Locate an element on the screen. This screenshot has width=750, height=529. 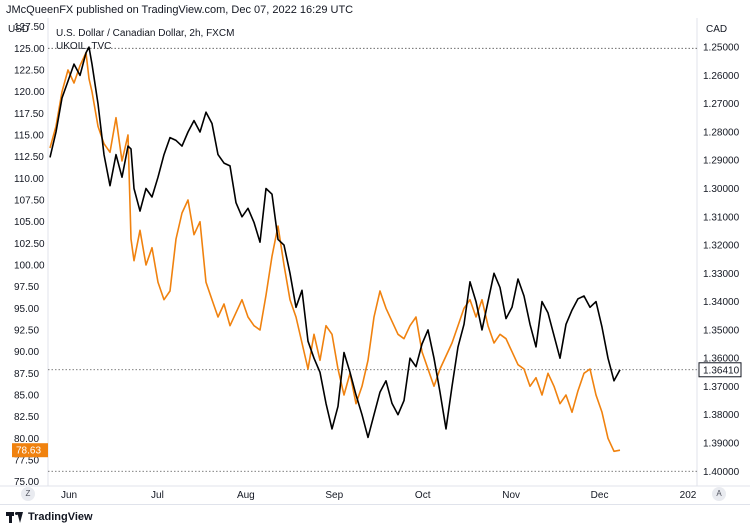
time-tick-label: Jul is located at coordinates (157, 495).